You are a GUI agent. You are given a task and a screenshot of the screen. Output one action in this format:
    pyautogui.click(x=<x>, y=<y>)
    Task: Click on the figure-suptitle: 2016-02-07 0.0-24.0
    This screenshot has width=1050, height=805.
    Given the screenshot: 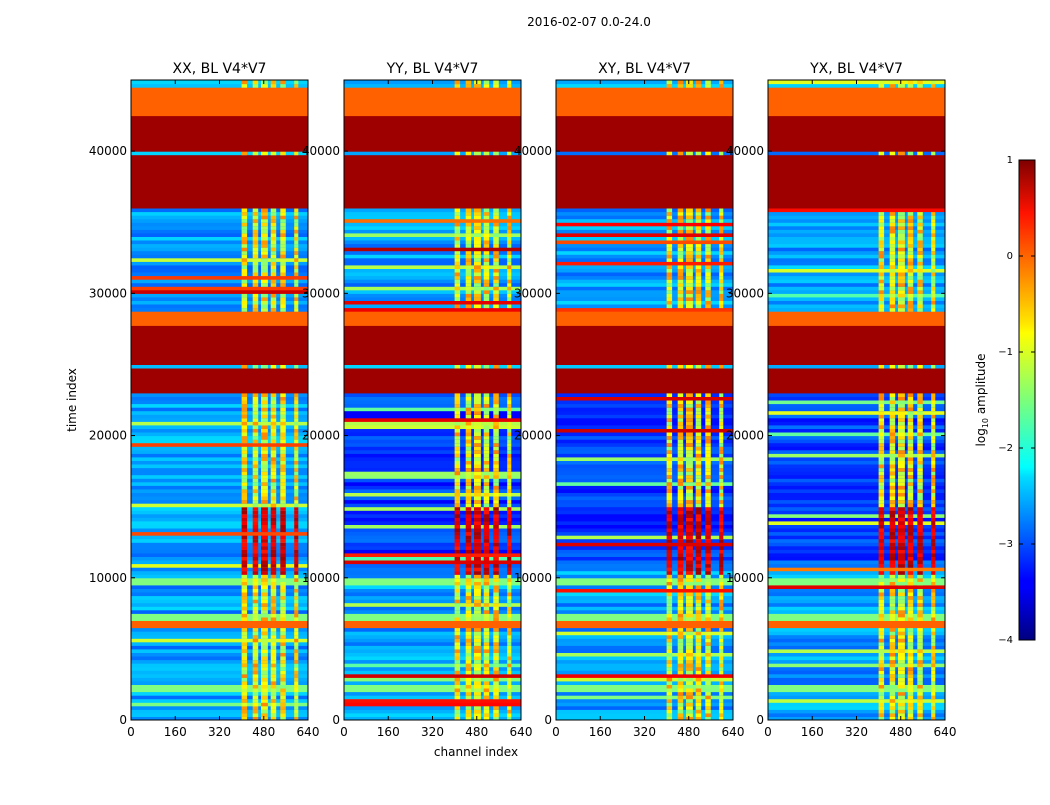 What is the action you would take?
    pyautogui.click(x=589, y=22)
    